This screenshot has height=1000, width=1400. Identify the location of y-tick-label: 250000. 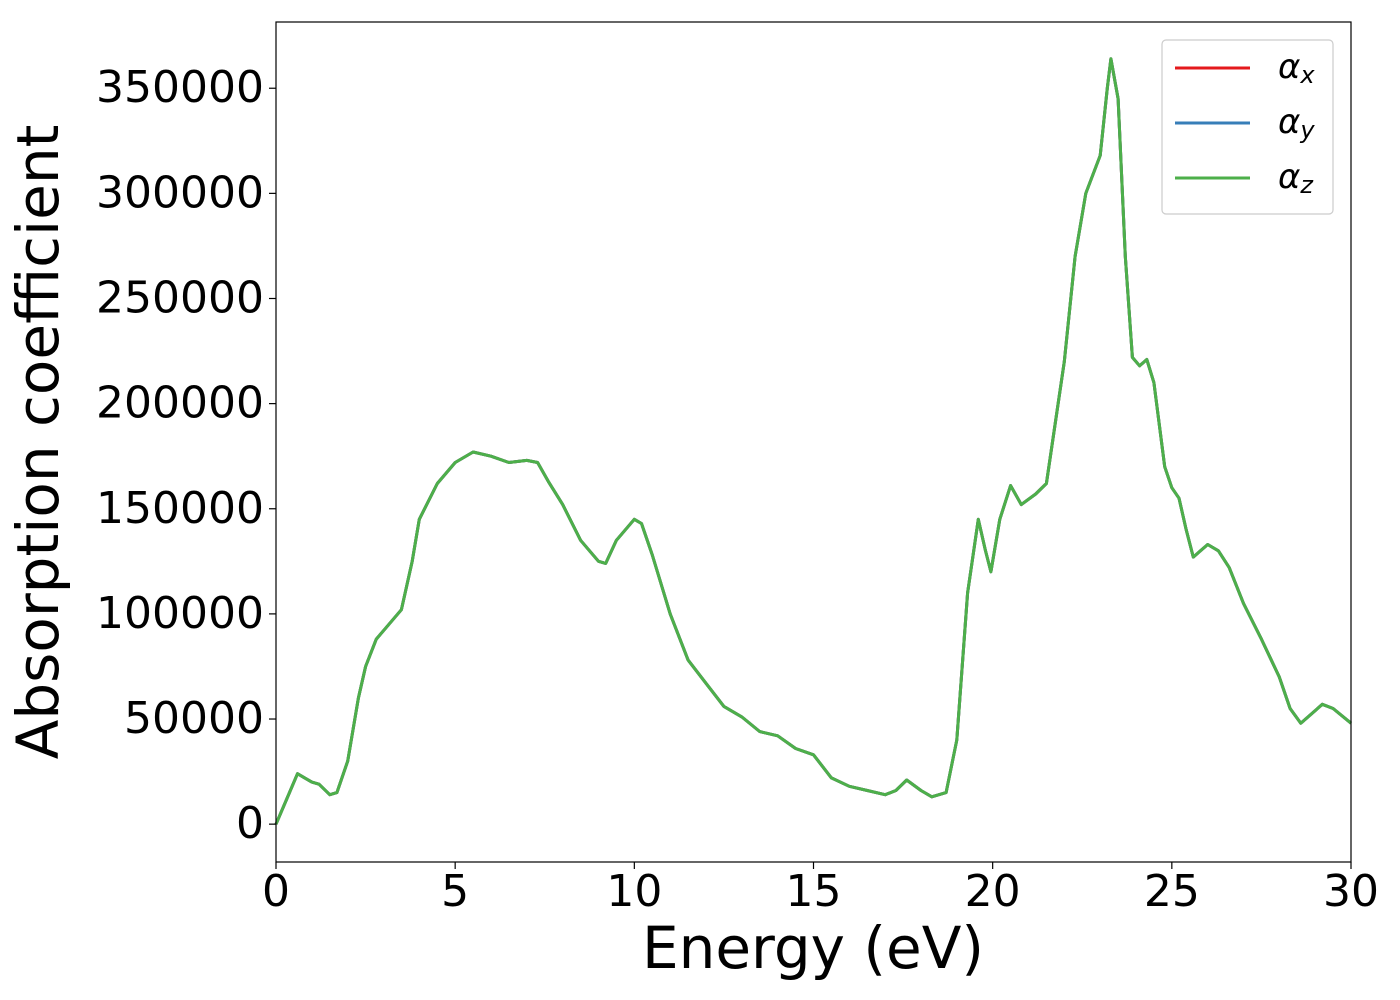
(180, 297).